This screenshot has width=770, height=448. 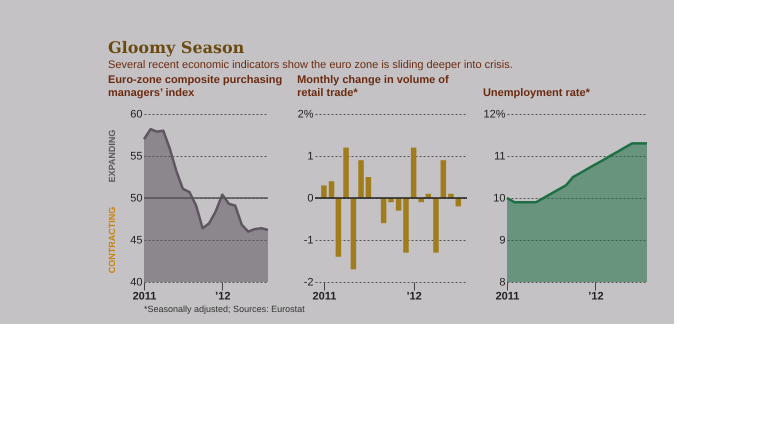 I want to click on y-tick-label: 8, so click(x=502, y=282).